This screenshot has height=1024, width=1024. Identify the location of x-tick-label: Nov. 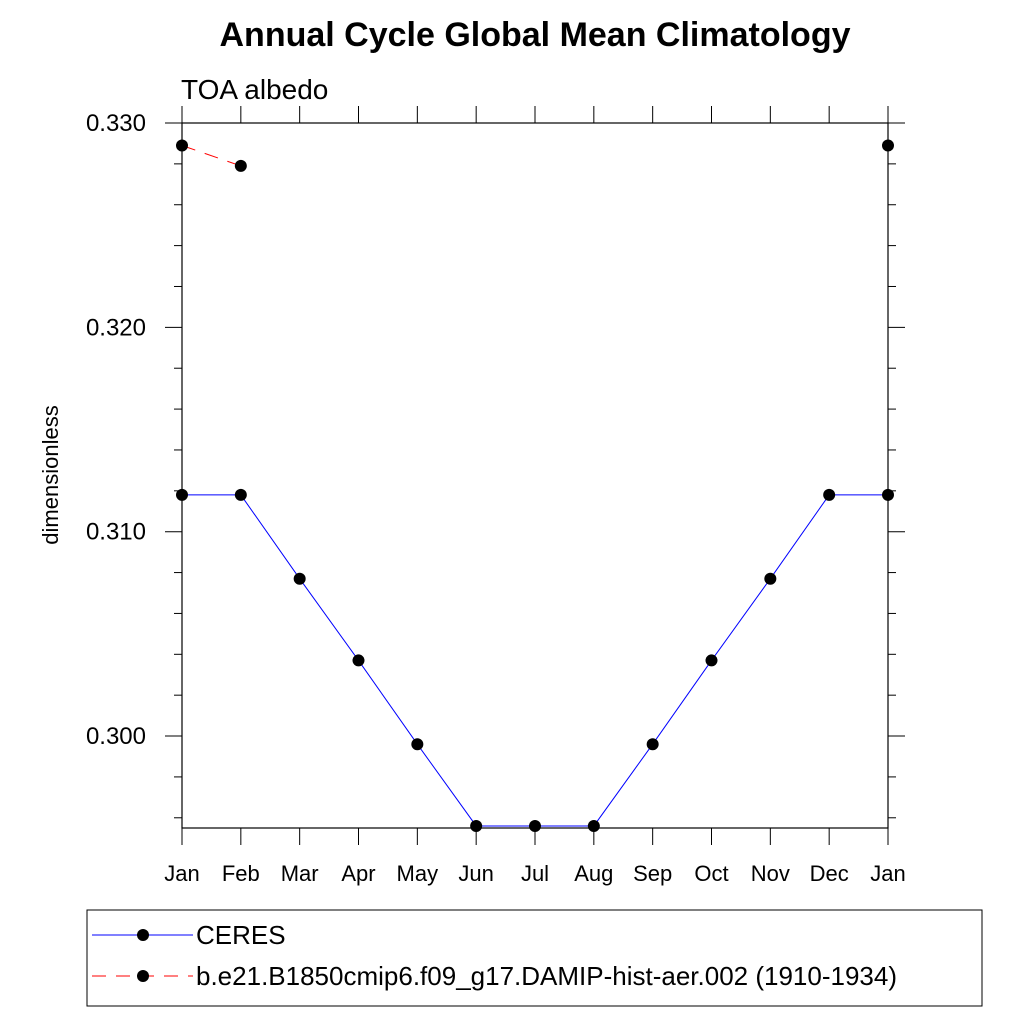
(770, 873).